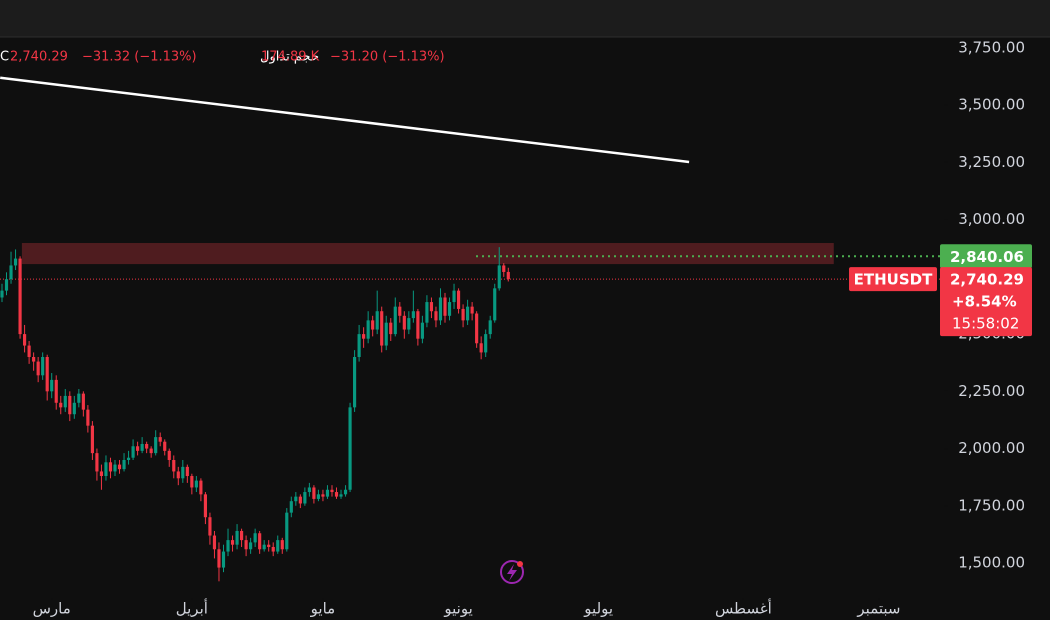 Image resolution: width=1050 pixels, height=620 pixels. I want to click on y-tick-label: 3,000.00, so click(991, 219).